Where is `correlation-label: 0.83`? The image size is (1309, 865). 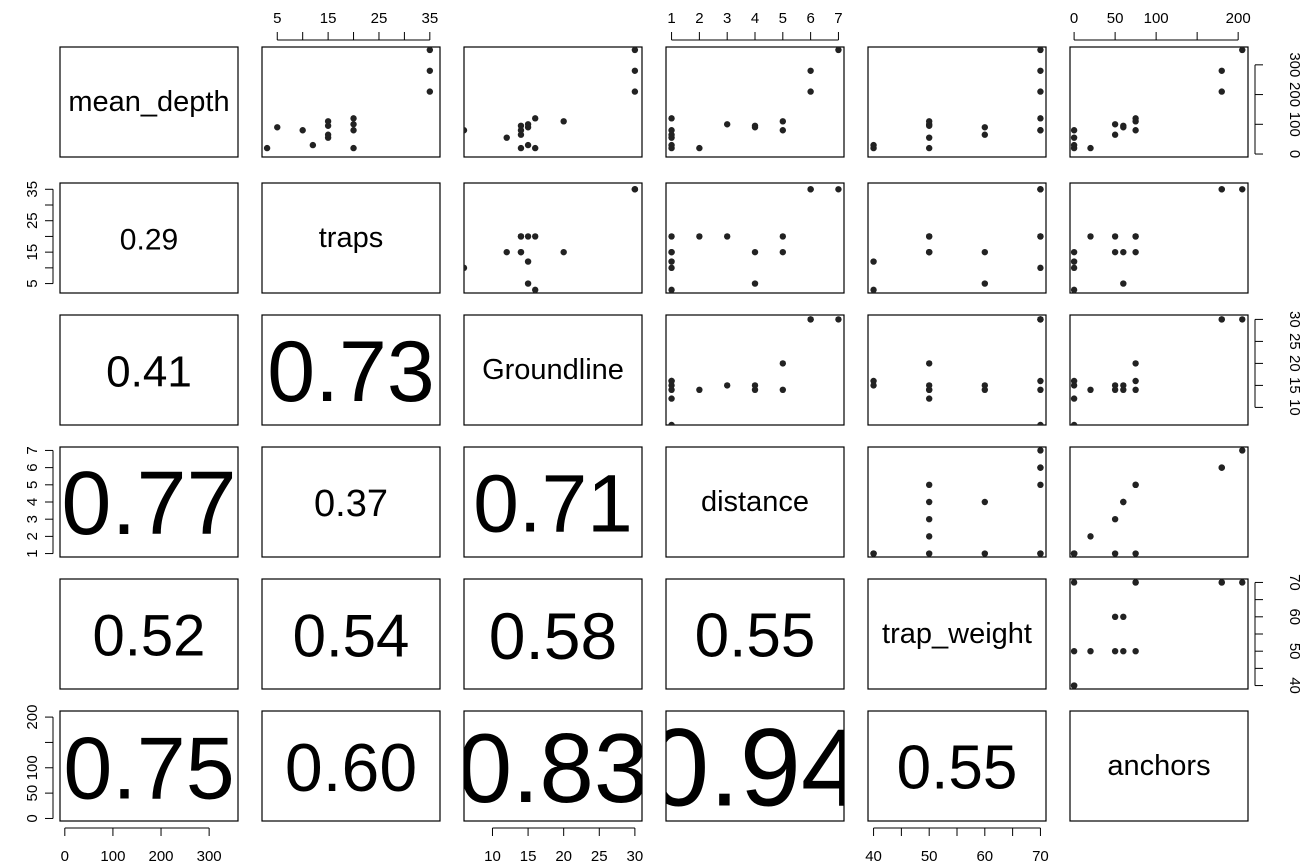
correlation-label: 0.83 is located at coordinates (553, 768).